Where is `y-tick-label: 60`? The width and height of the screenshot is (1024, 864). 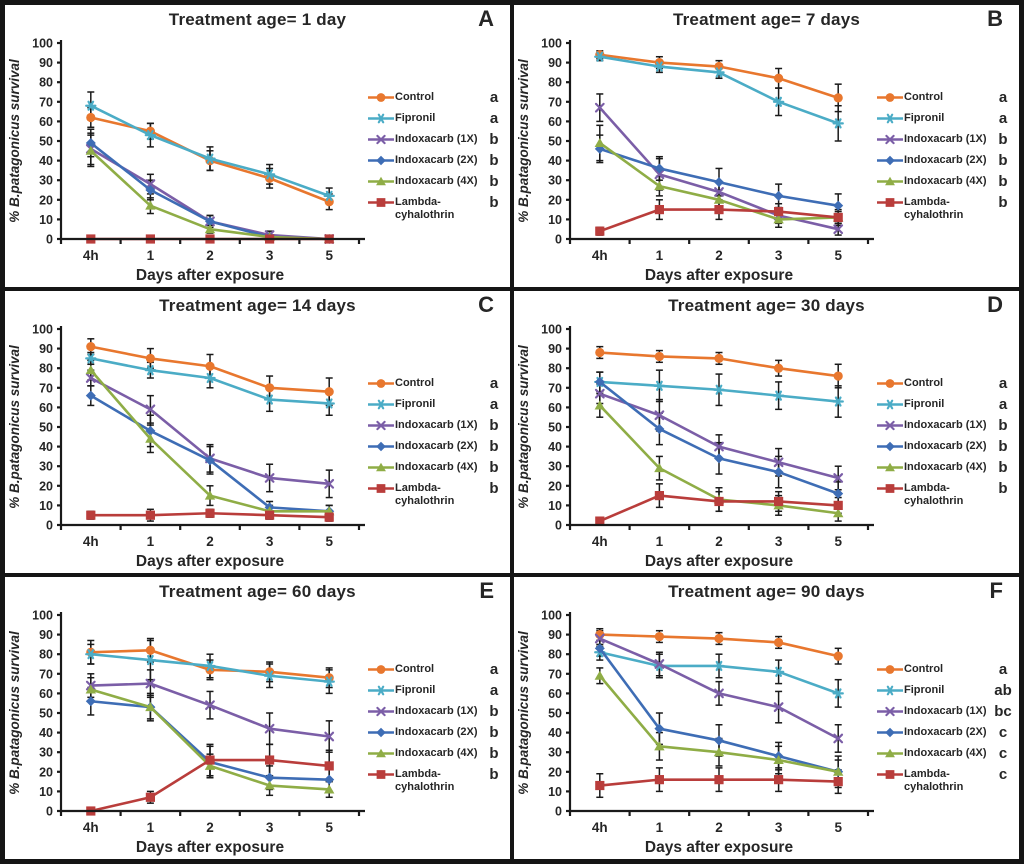
y-tick-label: 60 is located at coordinates (46, 408).